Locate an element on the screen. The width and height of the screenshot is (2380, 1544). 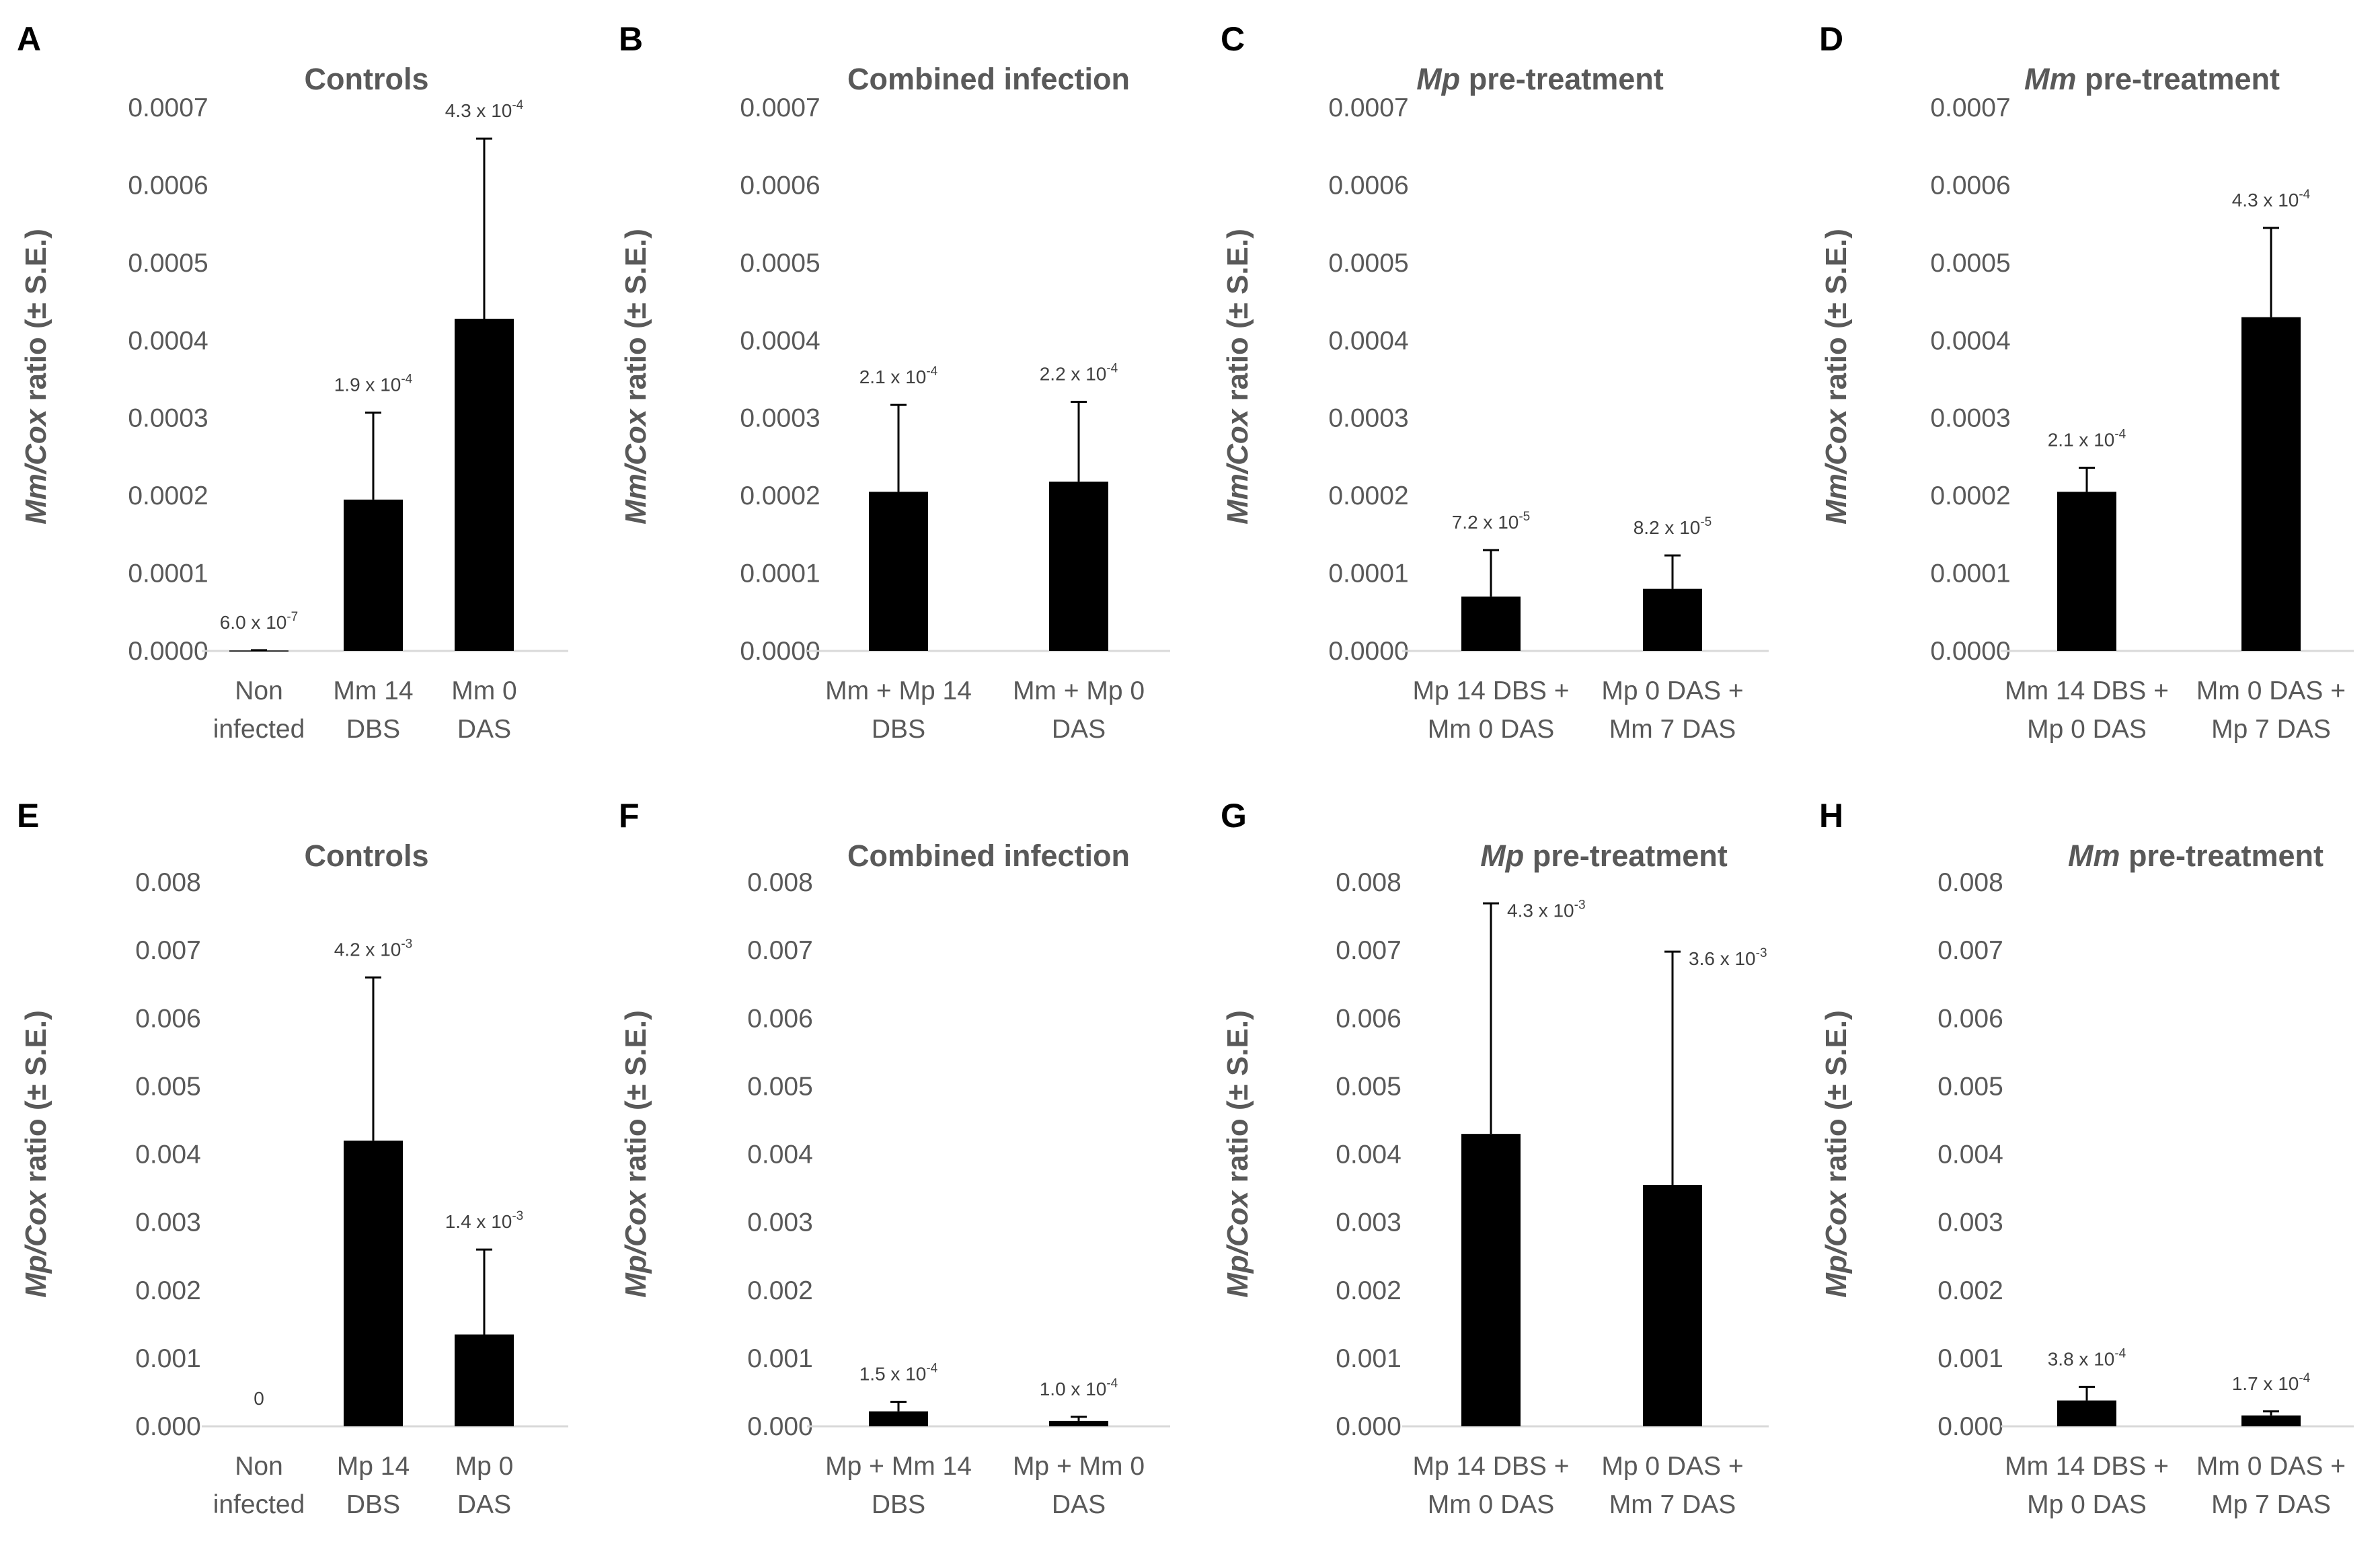
panel-title-text-g: pre-treatment is located at coordinates (1626, 856).